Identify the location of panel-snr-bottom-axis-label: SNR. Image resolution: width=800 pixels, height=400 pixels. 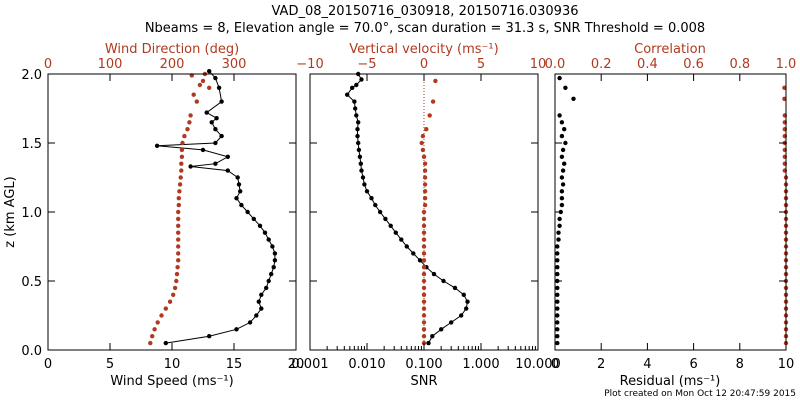
(423, 381).